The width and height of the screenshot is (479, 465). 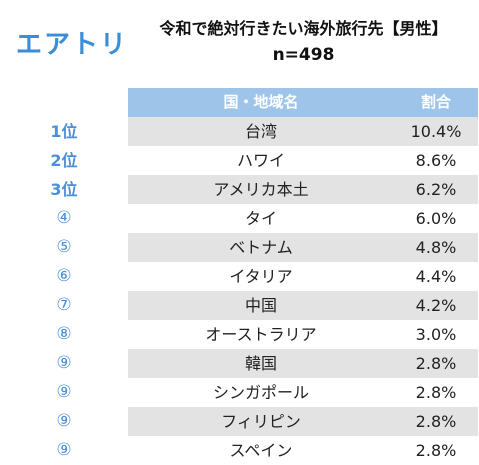 What do you see at coordinates (303, 28) in the screenshot?
I see `chart-title: 令和で絶対行きたい海外旅行先【男性】` at bounding box center [303, 28].